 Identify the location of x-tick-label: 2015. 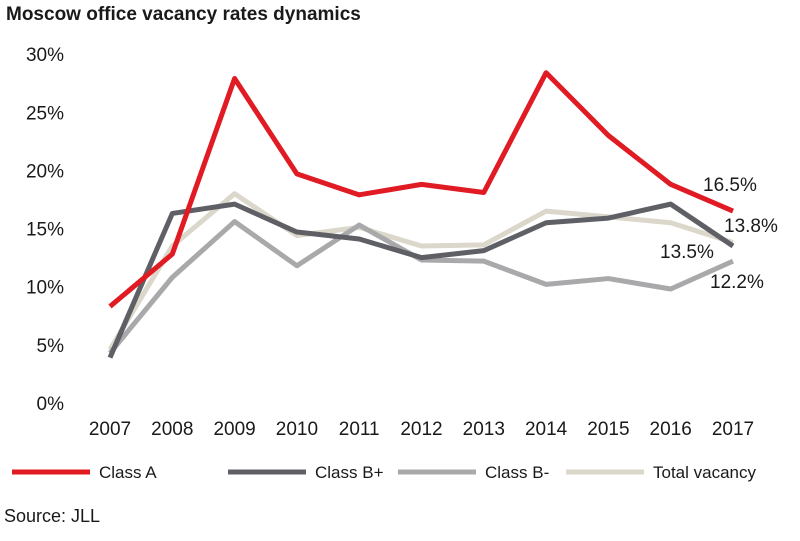
(608, 429).